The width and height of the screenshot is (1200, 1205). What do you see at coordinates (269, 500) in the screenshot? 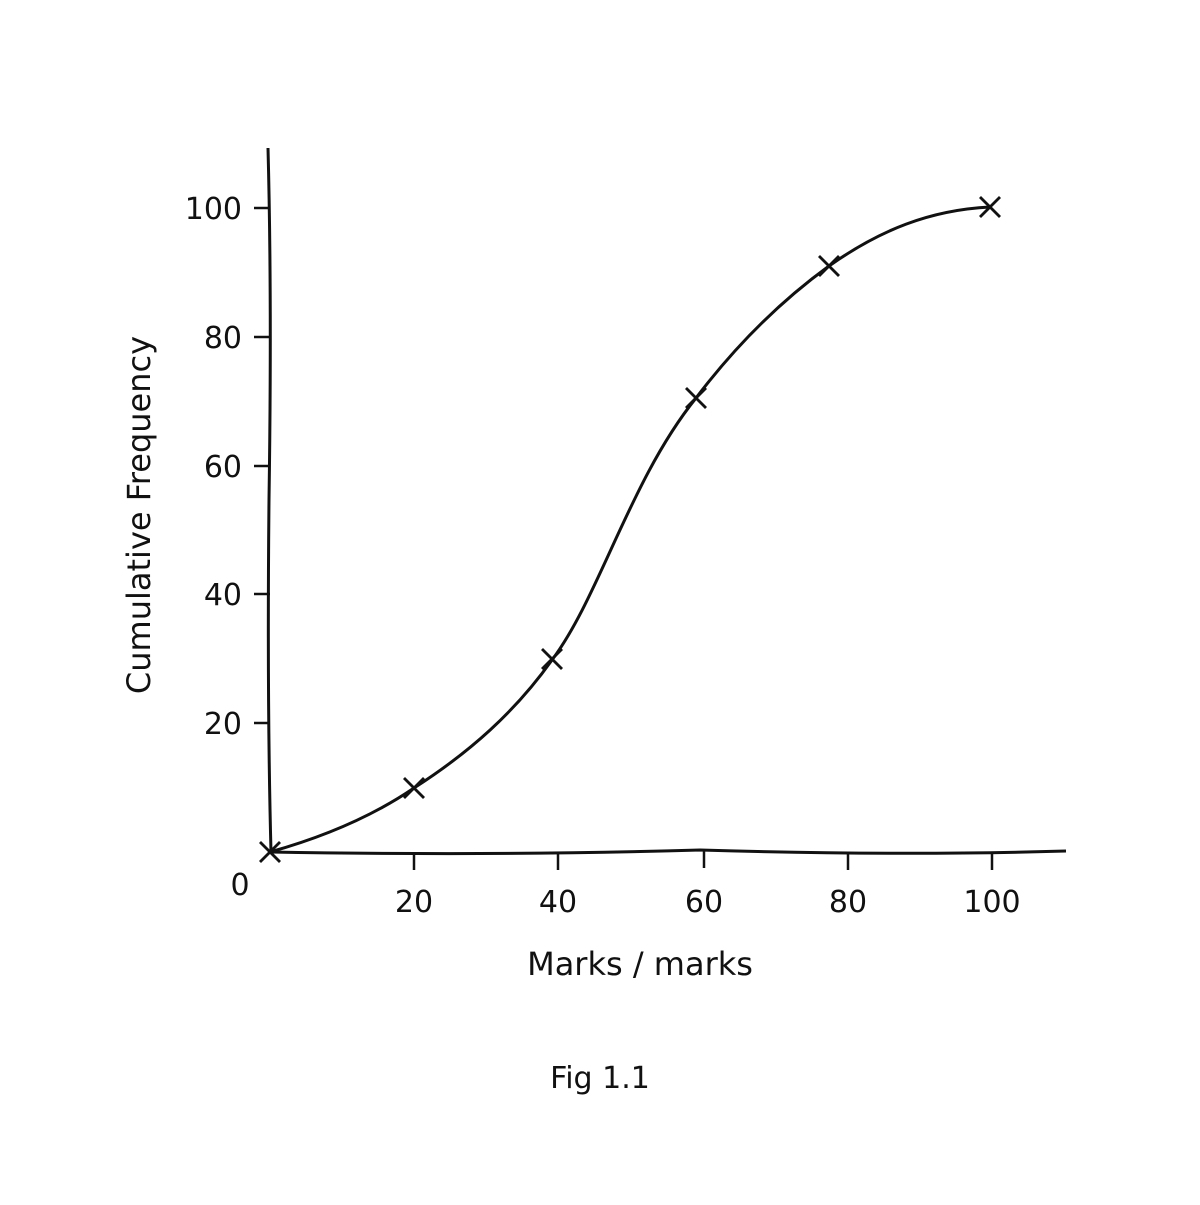
I see `y-axis-line` at bounding box center [269, 500].